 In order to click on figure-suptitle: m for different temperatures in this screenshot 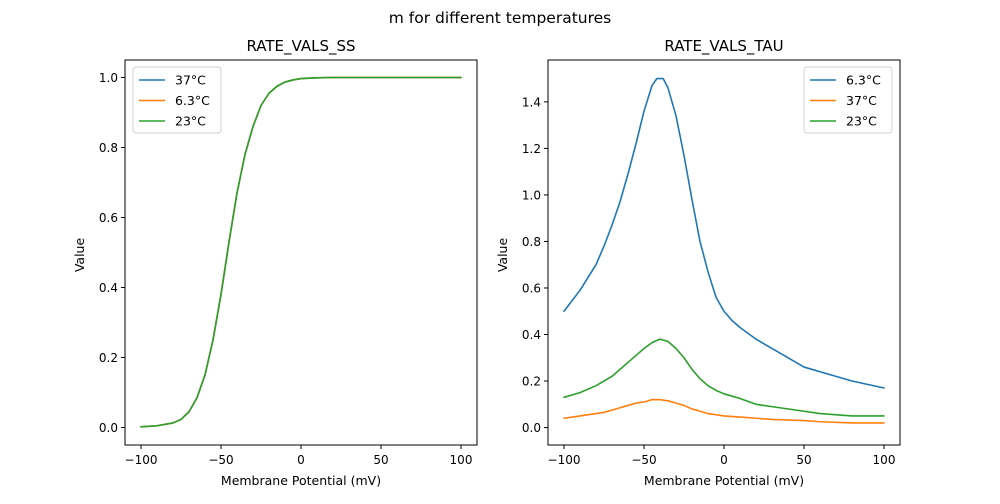, I will do `click(500, 18)`.